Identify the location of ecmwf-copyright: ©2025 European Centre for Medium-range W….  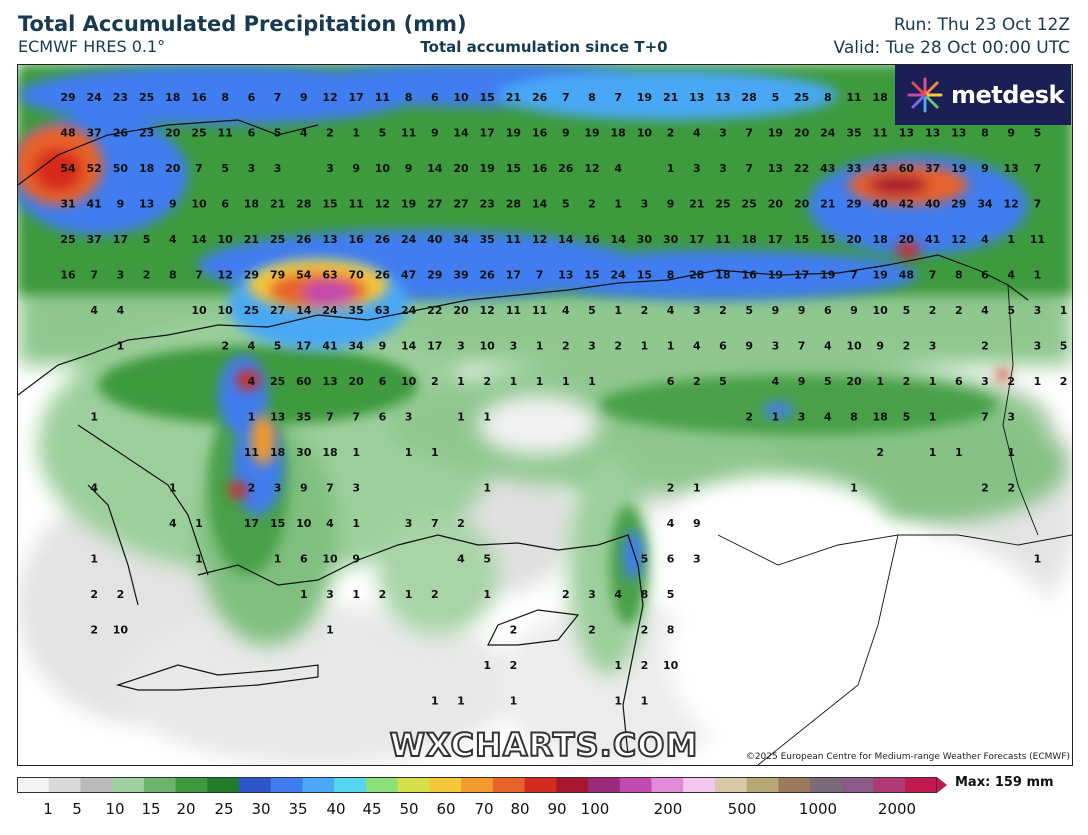
(907, 757).